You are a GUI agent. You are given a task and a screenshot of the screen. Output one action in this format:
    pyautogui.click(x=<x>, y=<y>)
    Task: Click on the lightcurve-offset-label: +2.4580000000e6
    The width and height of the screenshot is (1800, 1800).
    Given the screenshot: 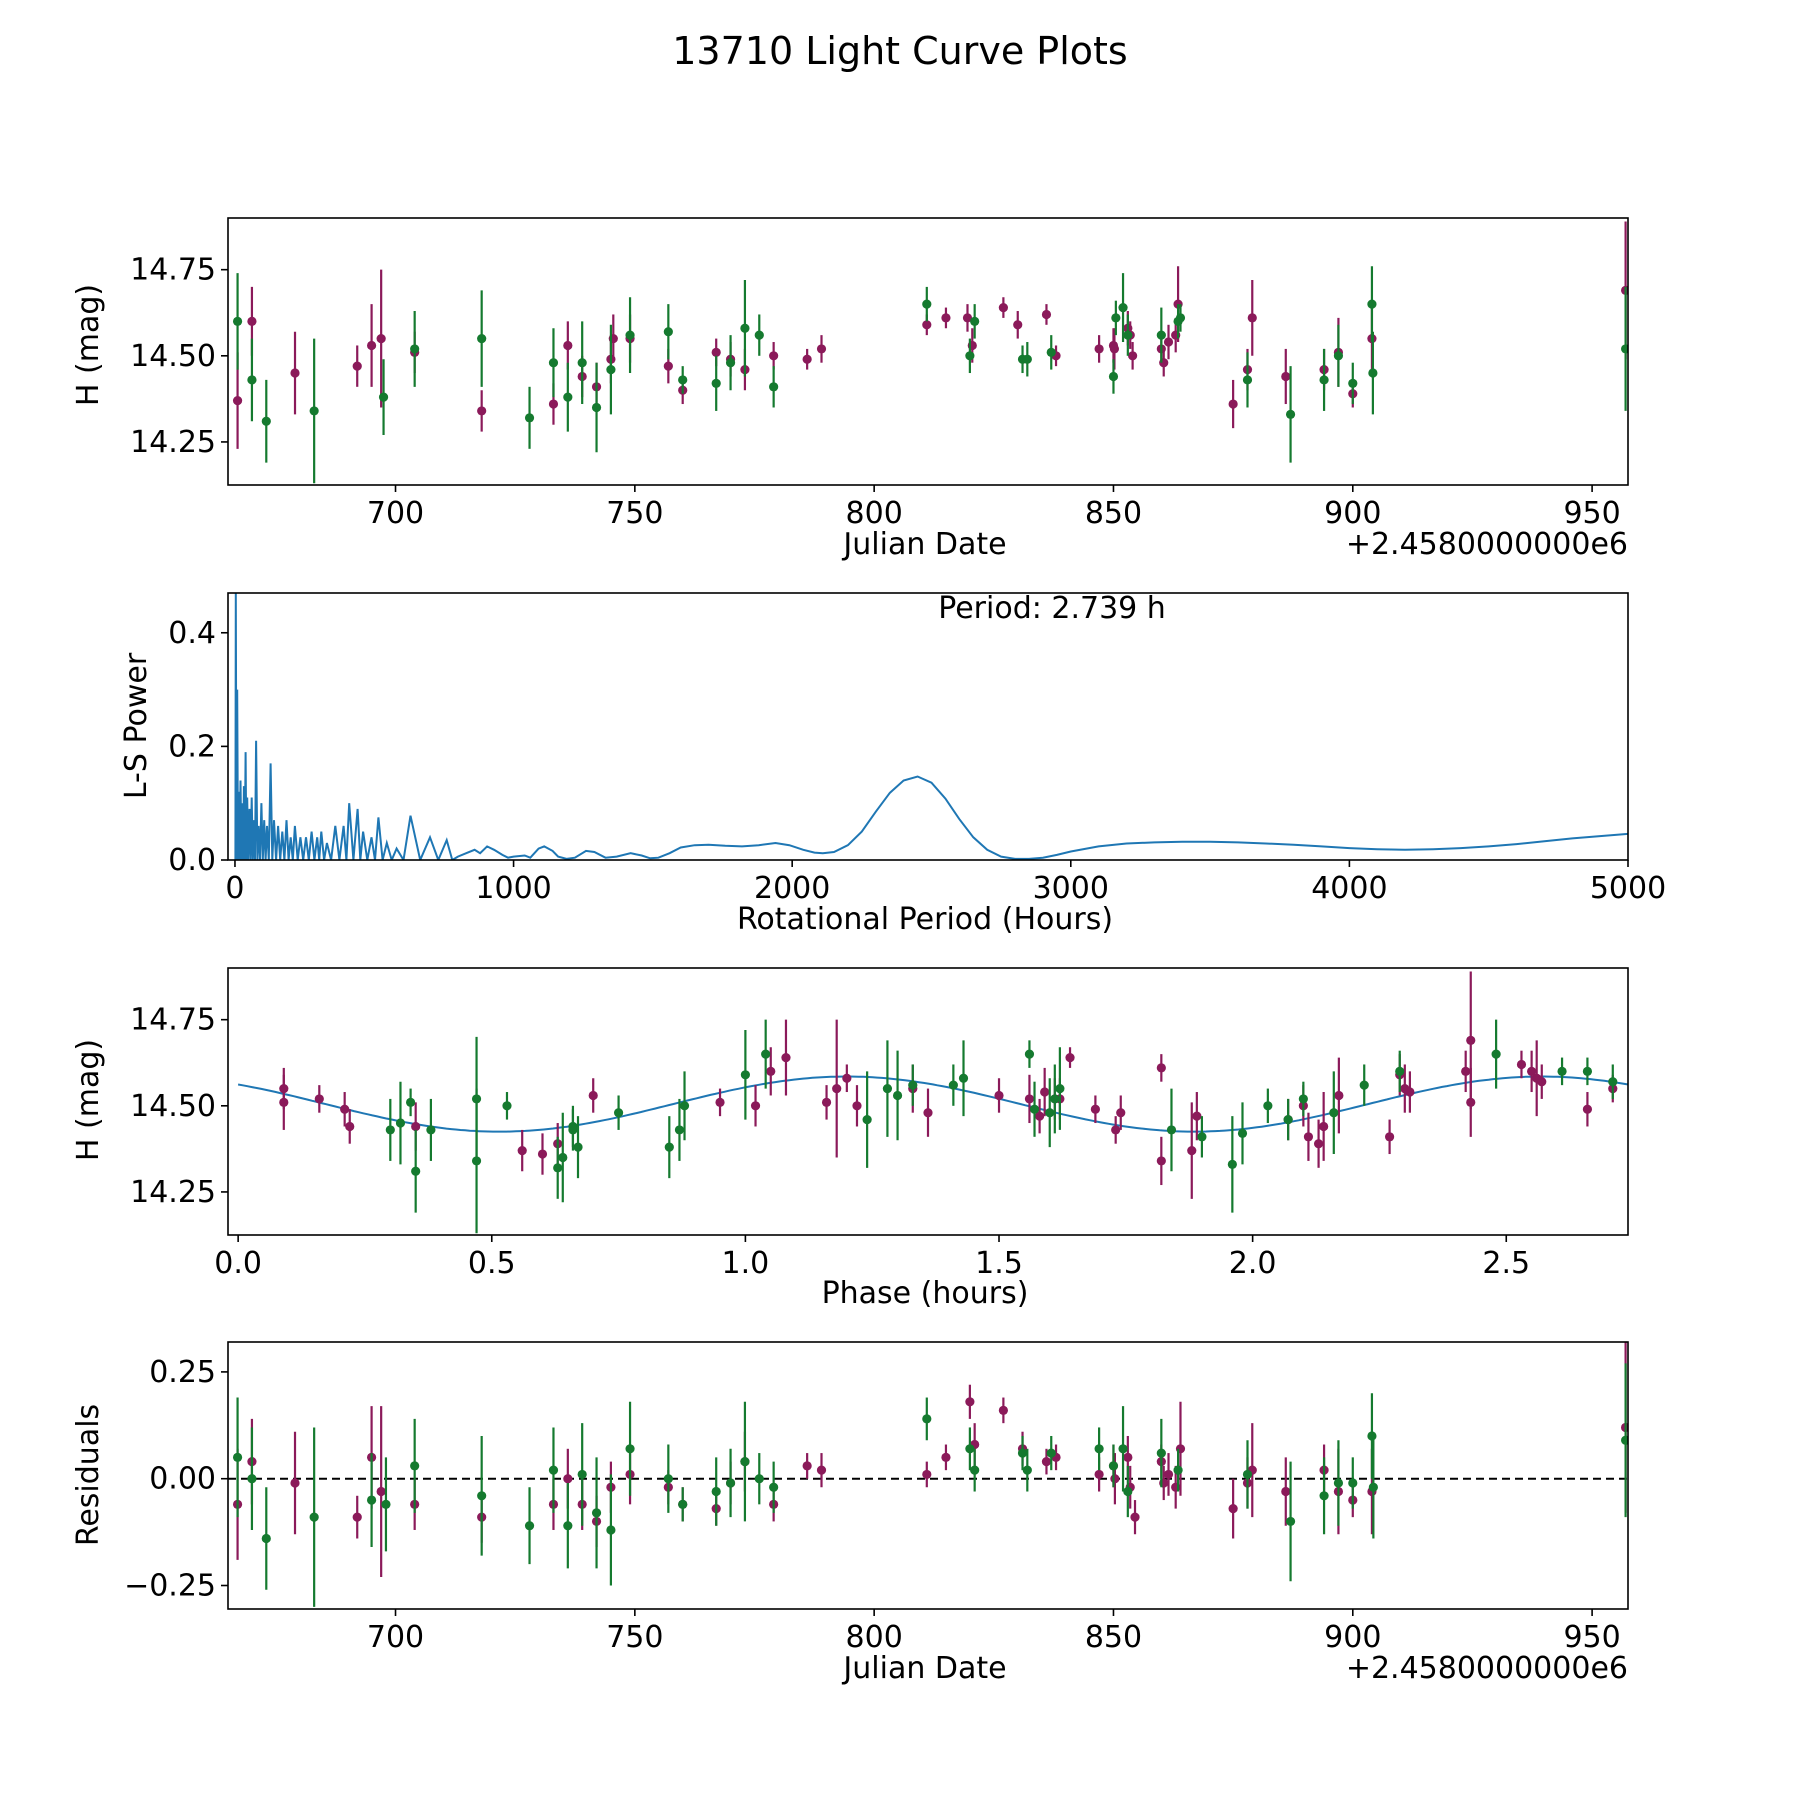 What is the action you would take?
    pyautogui.click(x=1487, y=544)
    